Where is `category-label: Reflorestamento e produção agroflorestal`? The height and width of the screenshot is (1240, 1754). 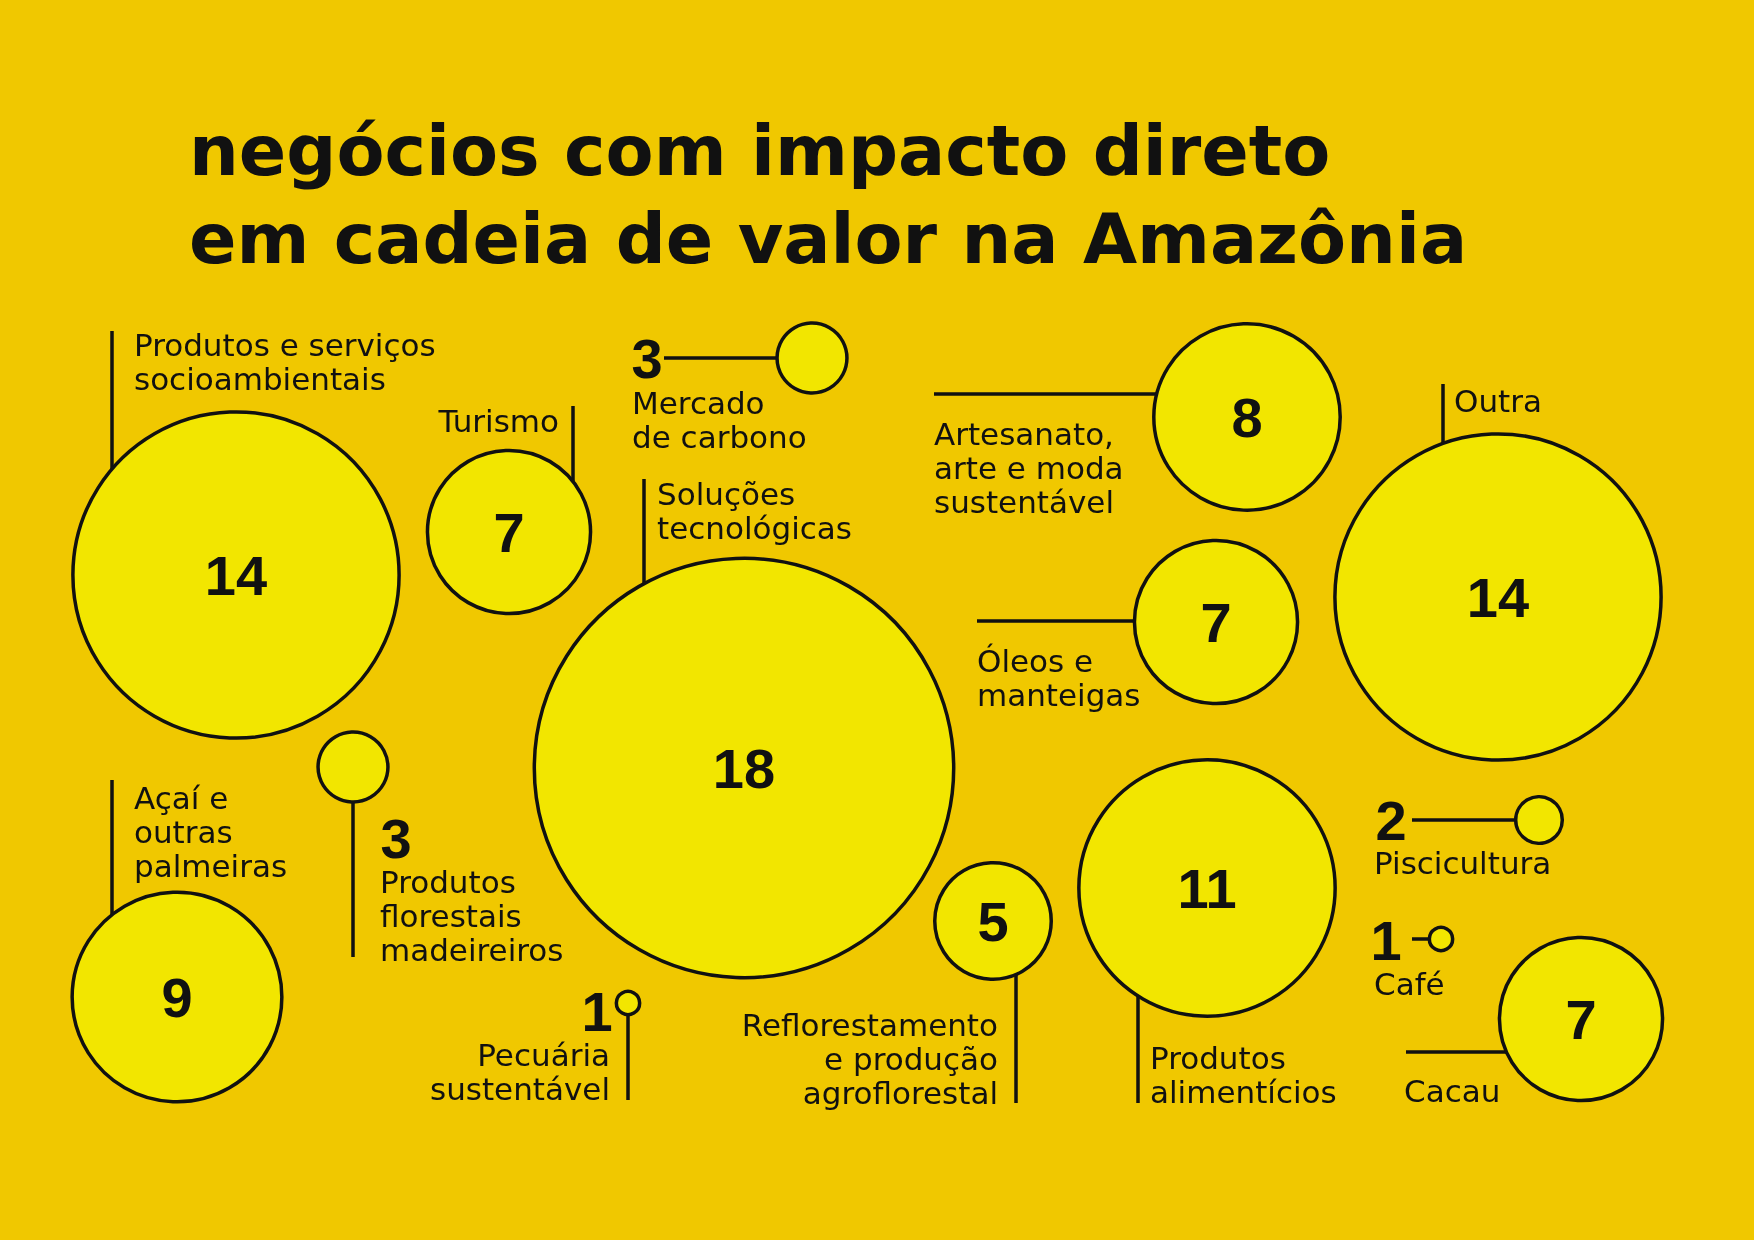
category-label: Reflorestamento e produção agroflorestal is located at coordinates (869, 1059).